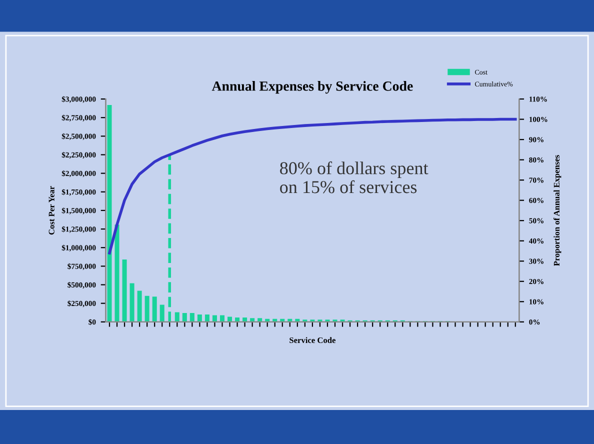  What do you see at coordinates (313, 340) in the screenshot?
I see `x-axis-title: Service Code` at bounding box center [313, 340].